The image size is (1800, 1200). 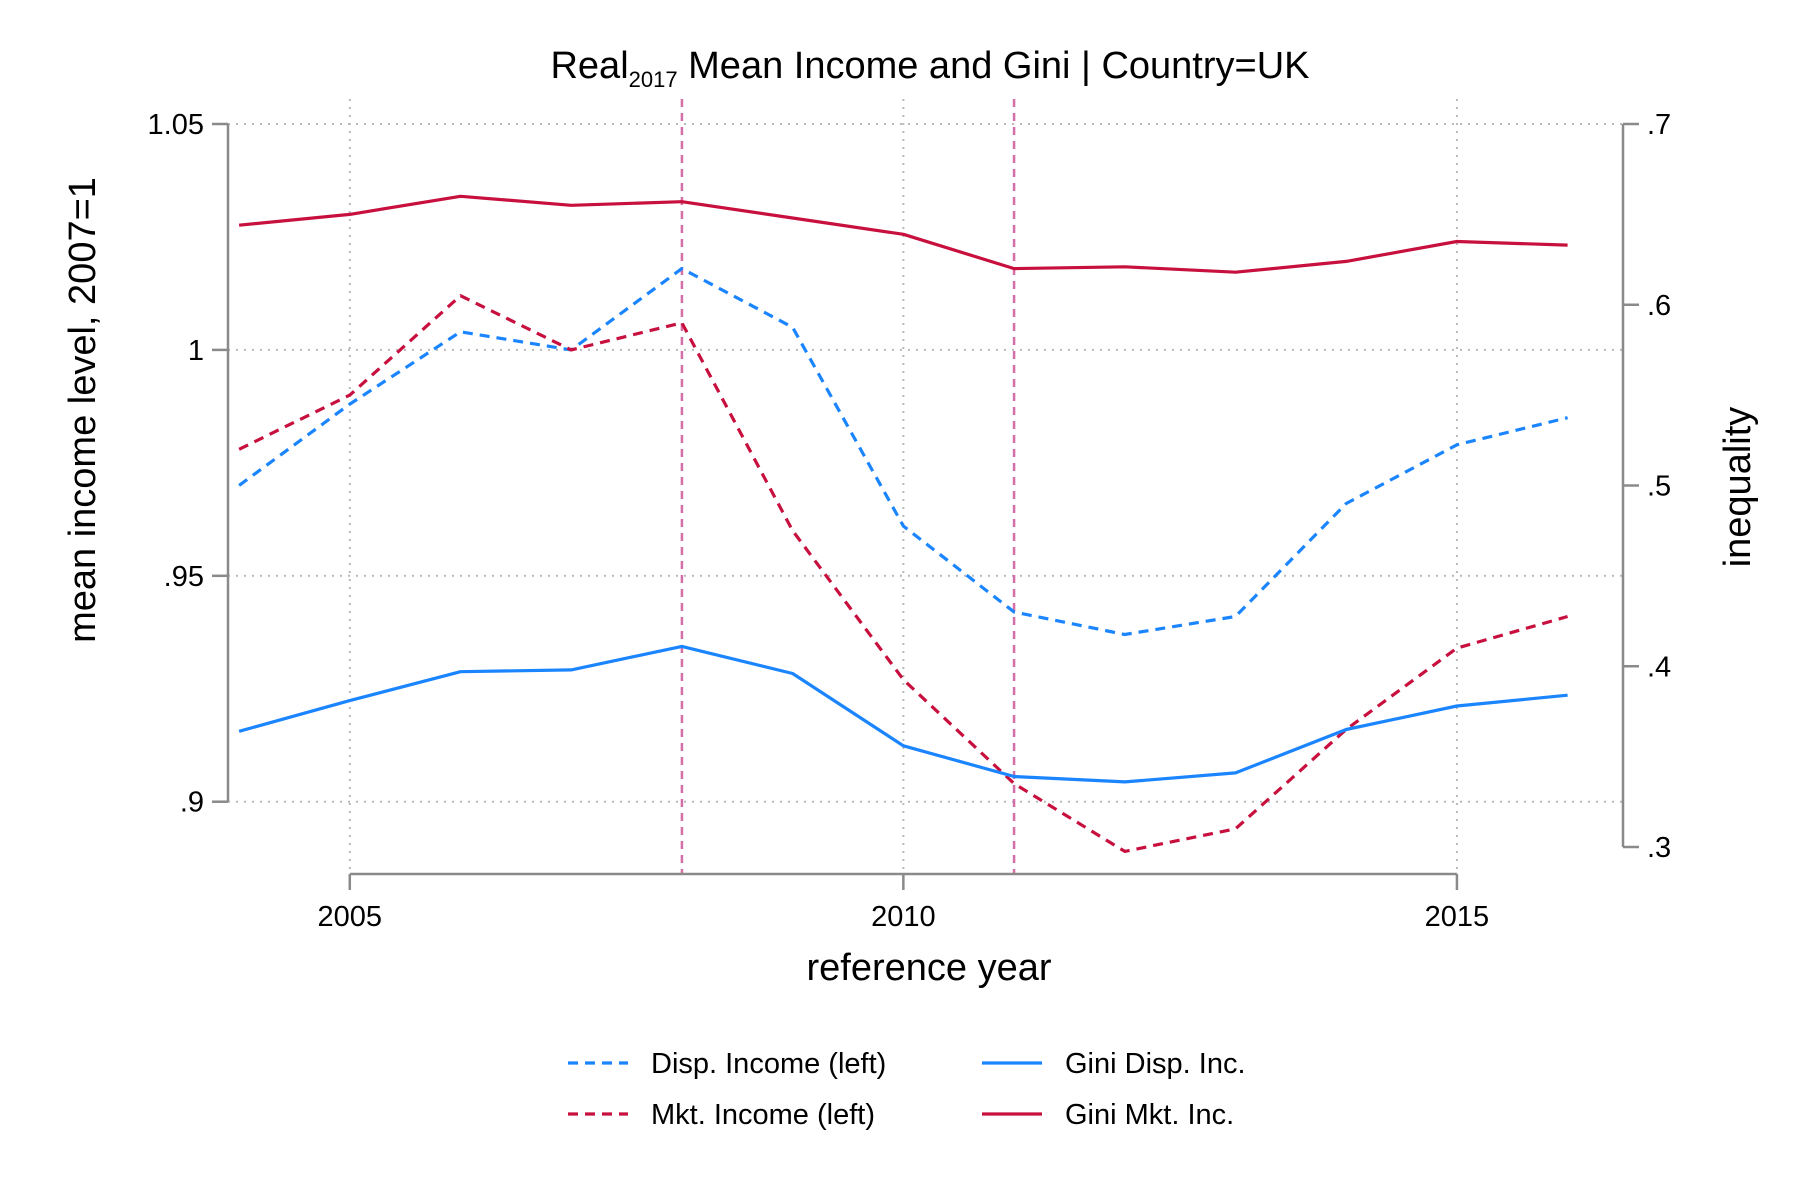 What do you see at coordinates (184, 577) in the screenshot?
I see `y-left-tick-label: .95` at bounding box center [184, 577].